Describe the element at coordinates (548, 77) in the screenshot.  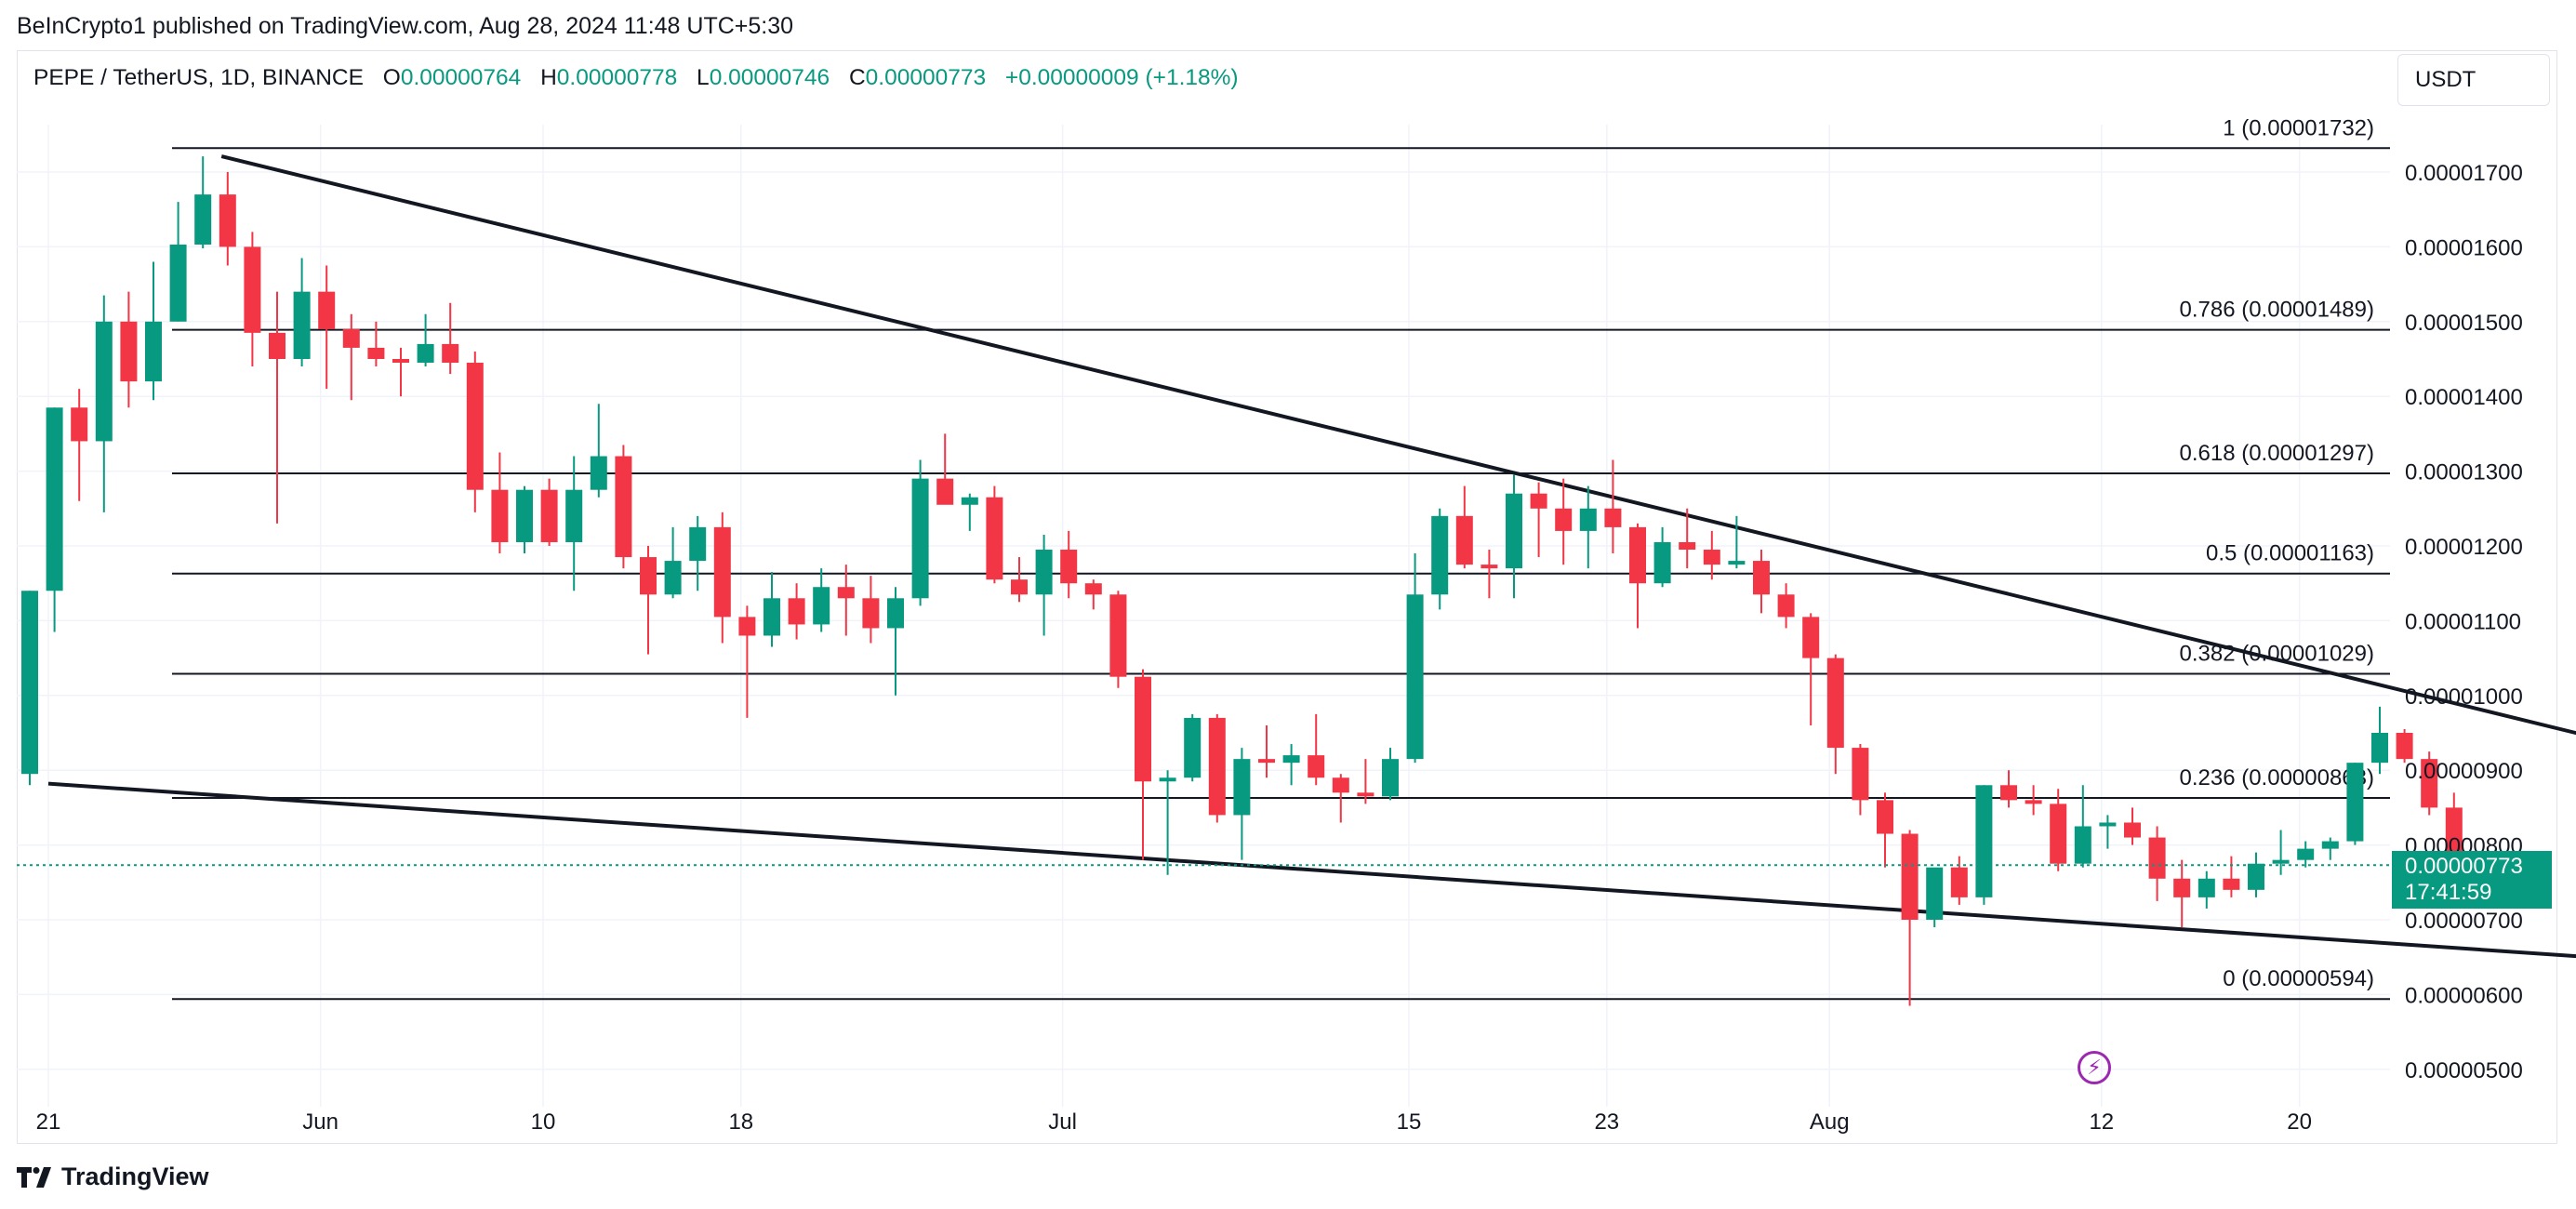
I see `high-label: H` at that location.